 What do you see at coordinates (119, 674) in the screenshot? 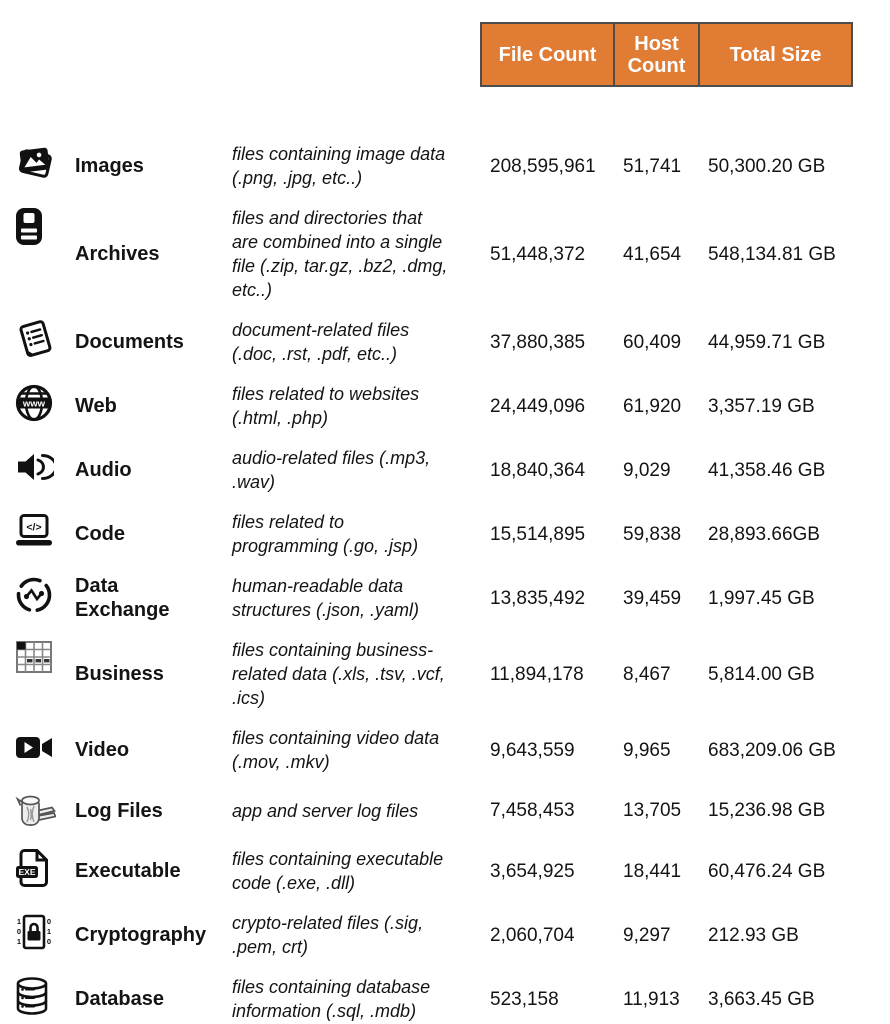
I see `category-name: Business` at bounding box center [119, 674].